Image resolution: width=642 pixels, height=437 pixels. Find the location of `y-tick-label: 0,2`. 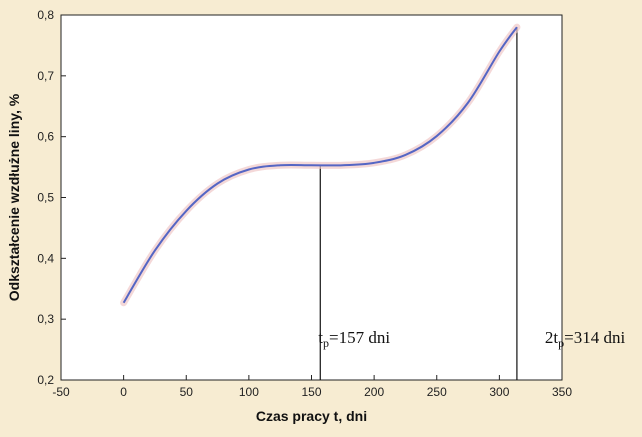

y-tick-label: 0,2 is located at coordinates (45, 380).